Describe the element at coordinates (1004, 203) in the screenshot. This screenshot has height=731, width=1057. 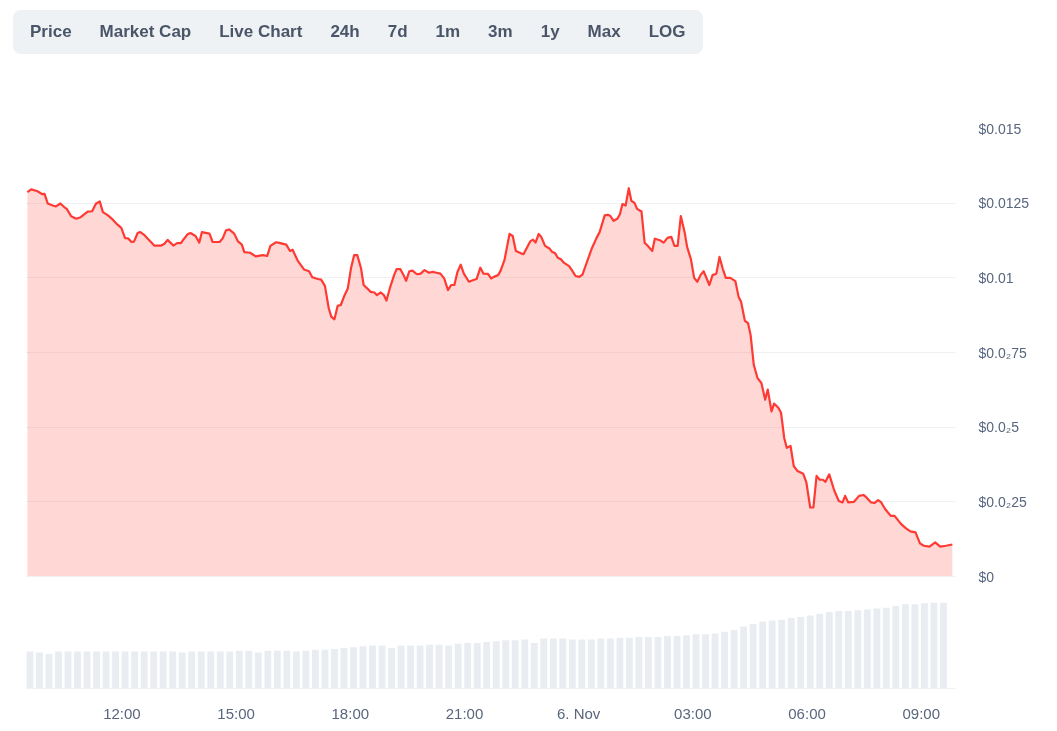
I see `y-tick-label: $0.0125` at that location.